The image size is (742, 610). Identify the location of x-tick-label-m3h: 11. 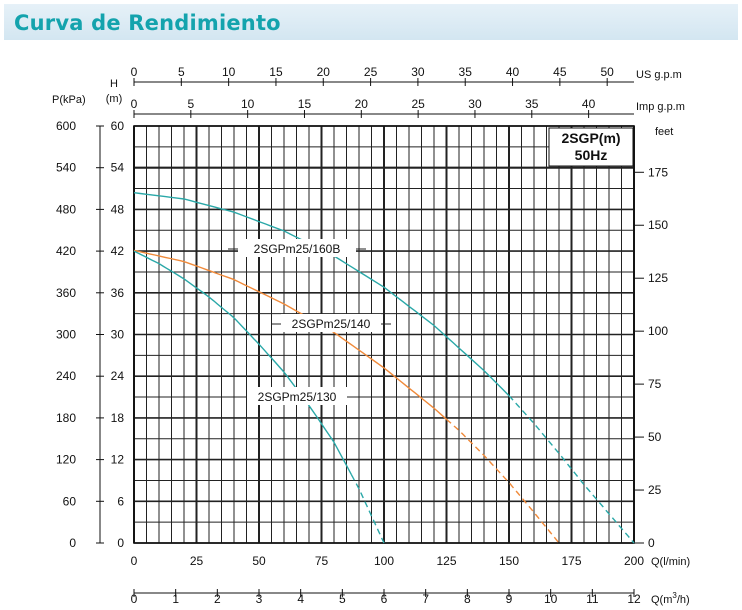
(592, 599).